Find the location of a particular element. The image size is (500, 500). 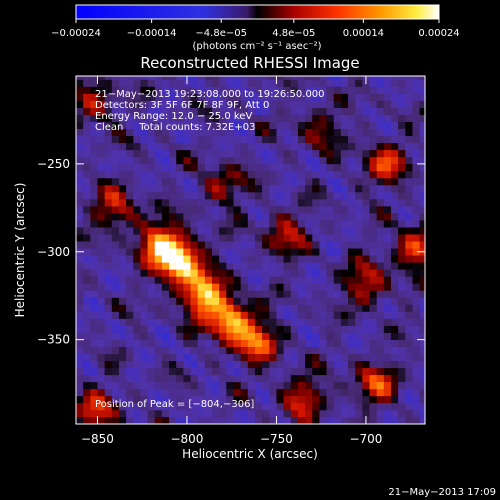

annotation-time: 21−May−2013 19:23:08.000 to 19:26:50.000 is located at coordinates (210, 94).